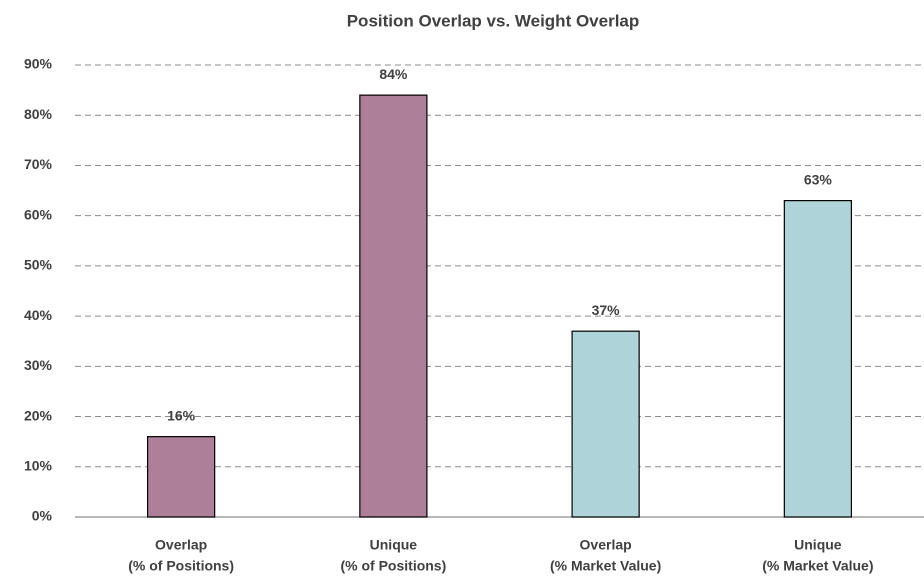  Describe the element at coordinates (493, 20) in the screenshot. I see `chart-title: Position Overlap vs. Weight Overlap` at that location.